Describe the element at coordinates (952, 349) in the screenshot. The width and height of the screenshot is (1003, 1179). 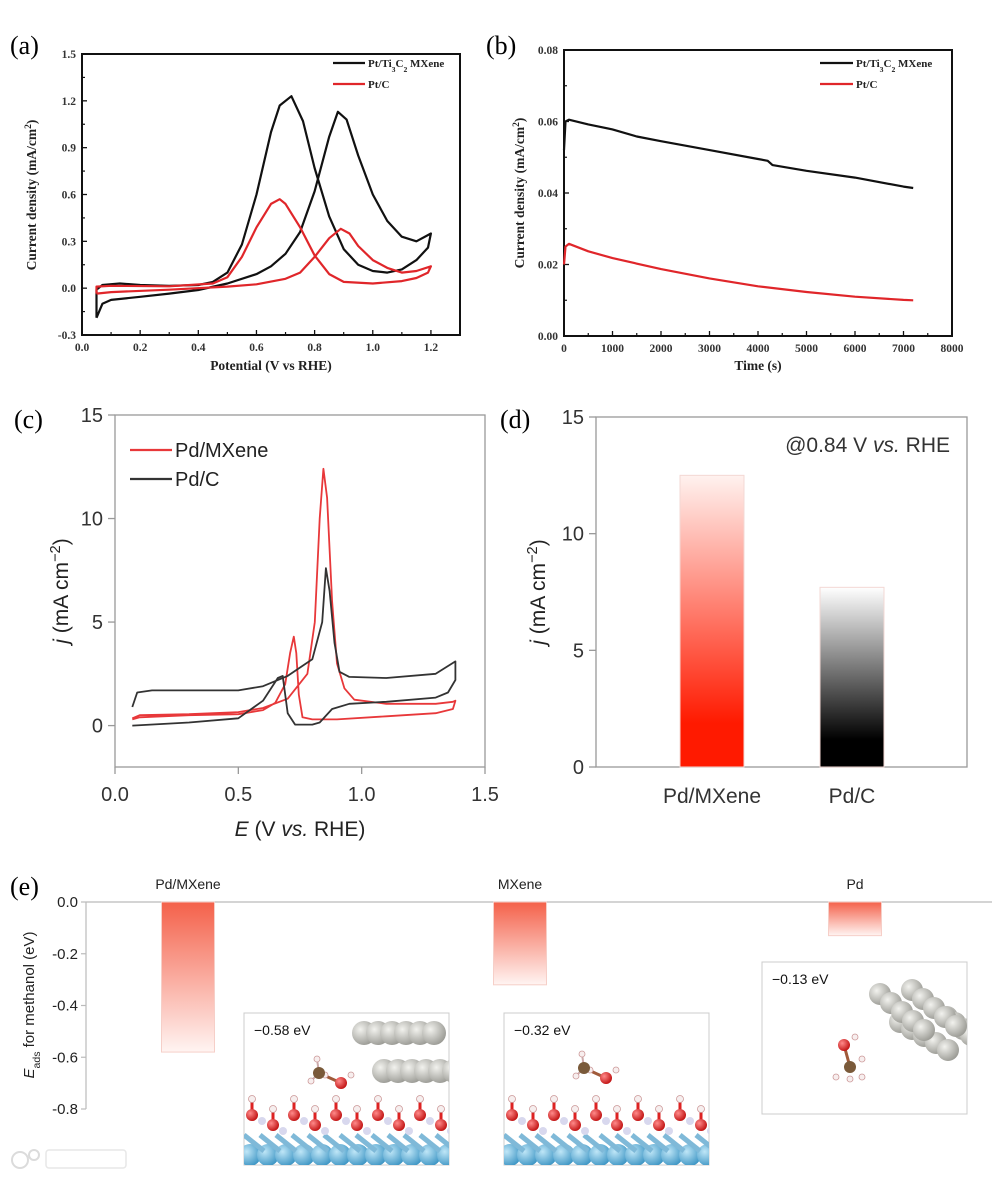
I see `x-tick-label: 8000` at that location.